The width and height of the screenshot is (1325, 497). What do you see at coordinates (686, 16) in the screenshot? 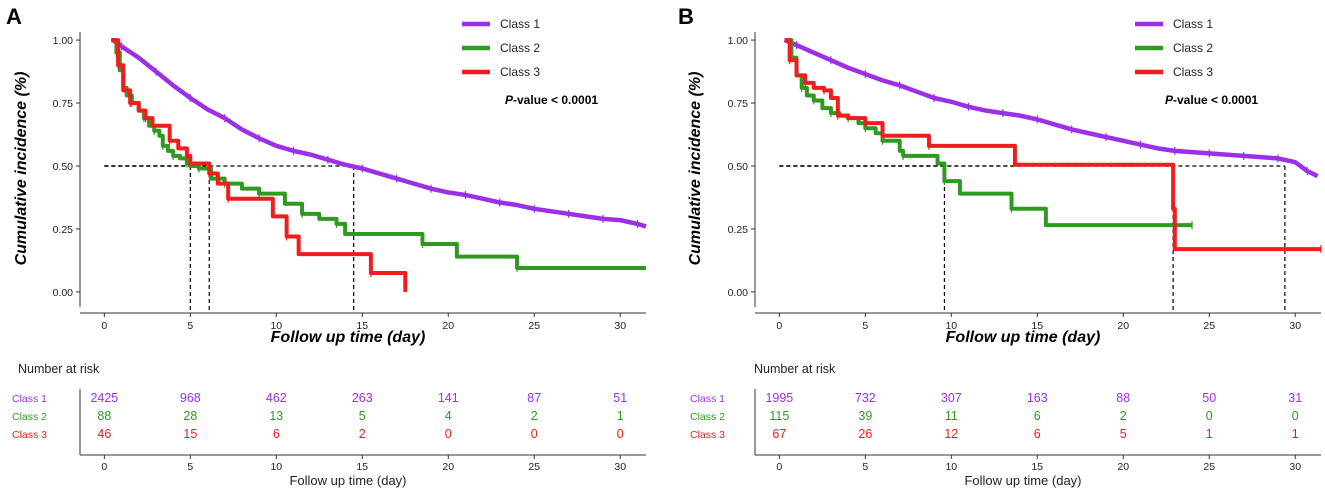
I see `panel-letter: B` at bounding box center [686, 16].